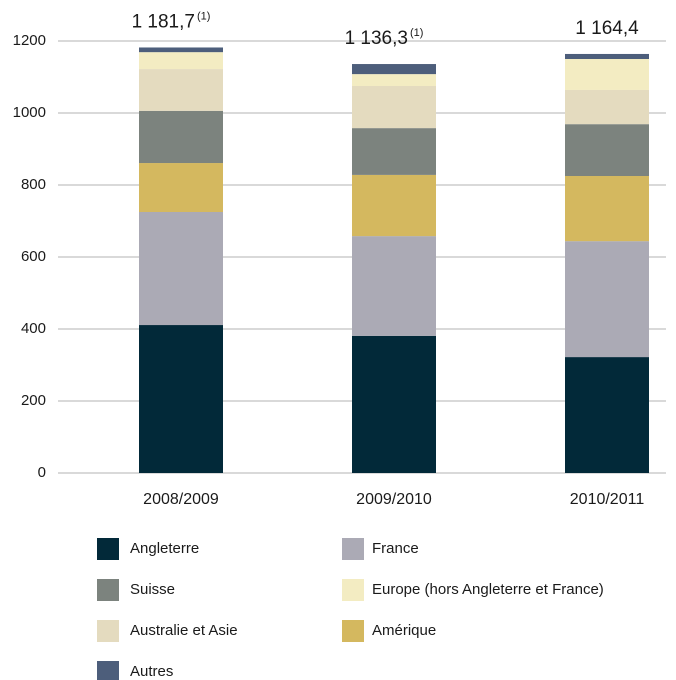  Describe the element at coordinates (376, 38) in the screenshot. I see `total-value: 1 136,3` at that location.